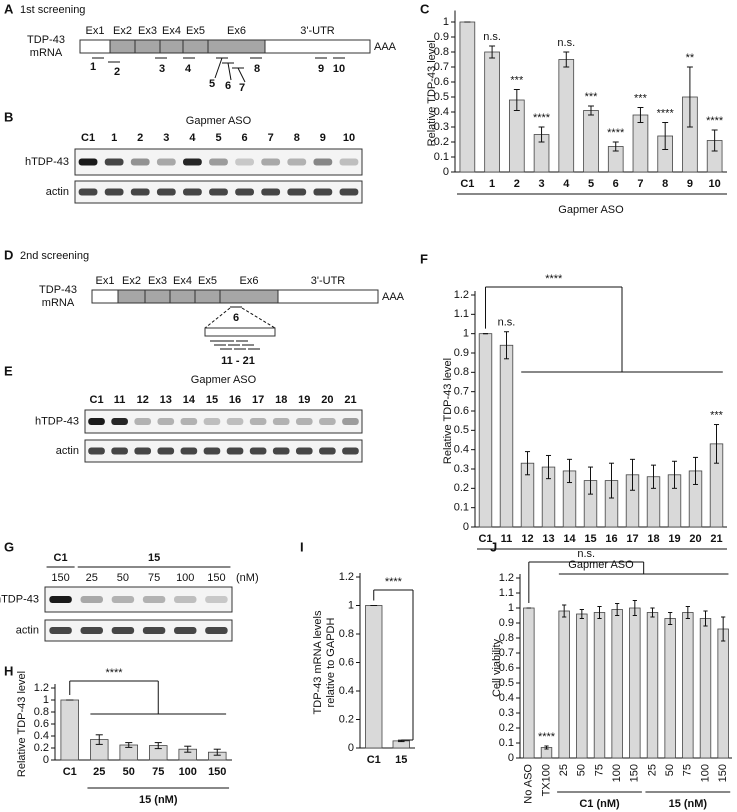 This screenshot has height=812, width=737. Describe the element at coordinates (616, 184) in the screenshot. I see `x-tick-label: 6` at that location.